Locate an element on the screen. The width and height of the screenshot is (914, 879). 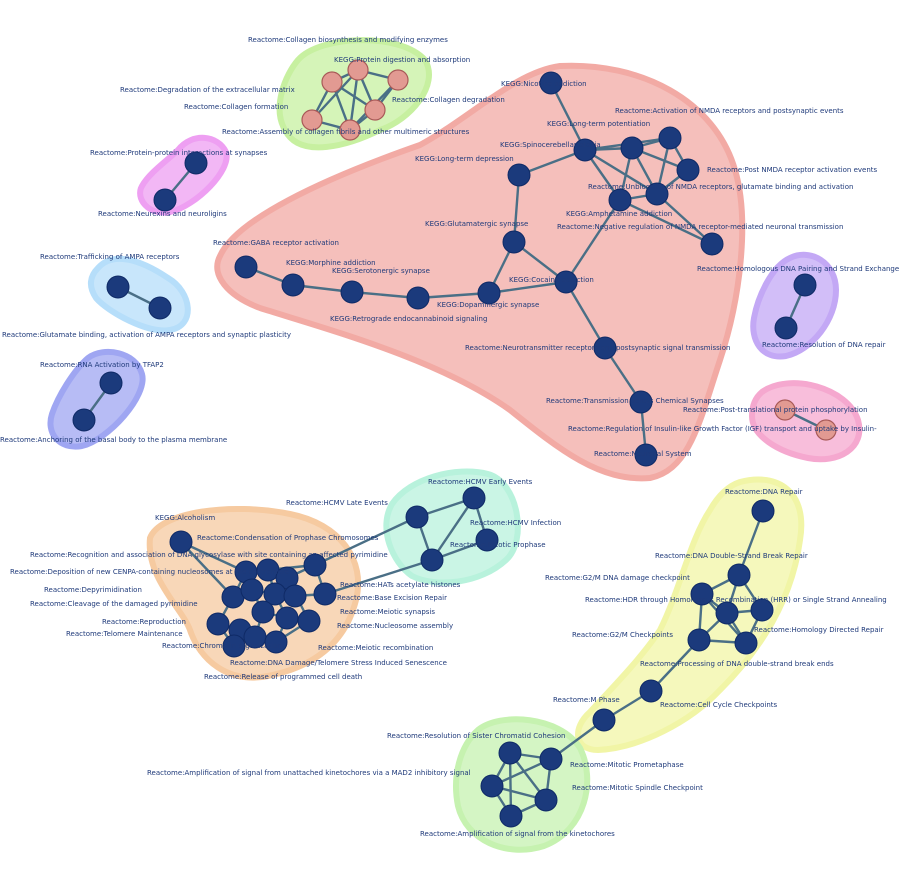
label-hats-acetylate: Reactome:HATs acetylate histones is located at coordinates (400, 585).